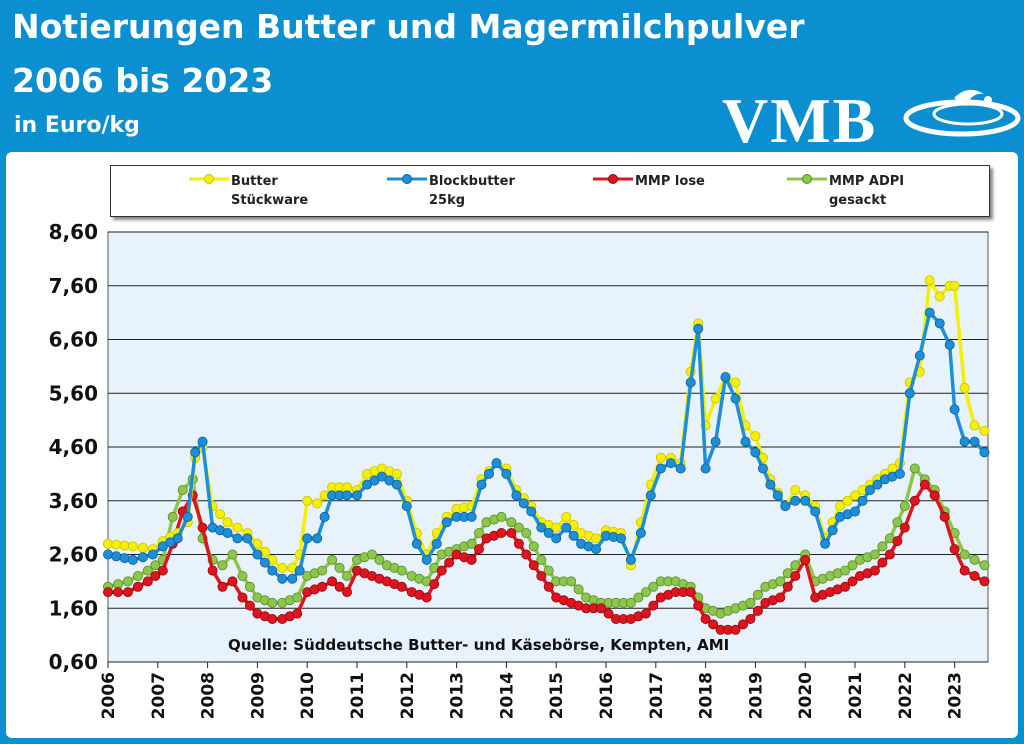 Image resolution: width=1024 pixels, height=744 pixels. I want to click on x-tick-label: 2018, so click(707, 695).